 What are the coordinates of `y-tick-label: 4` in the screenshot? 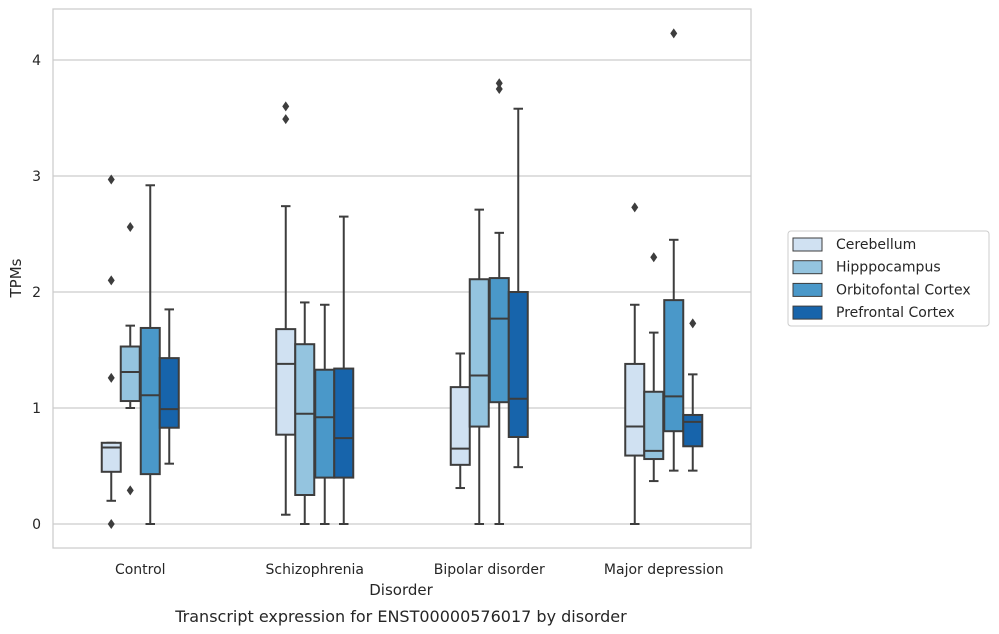 It's located at (36, 61).